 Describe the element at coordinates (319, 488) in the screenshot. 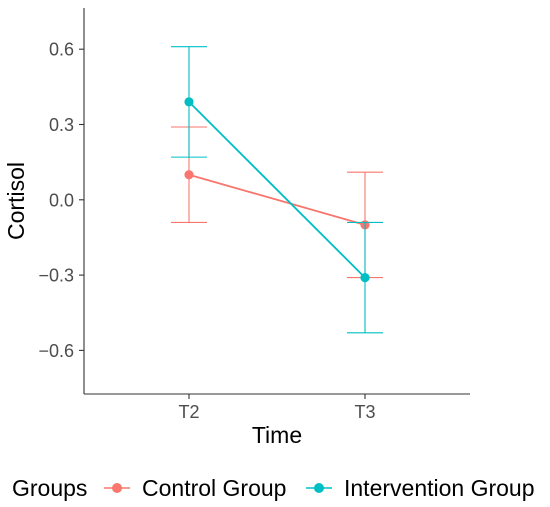

I see `legend-key-point-intervention` at that location.